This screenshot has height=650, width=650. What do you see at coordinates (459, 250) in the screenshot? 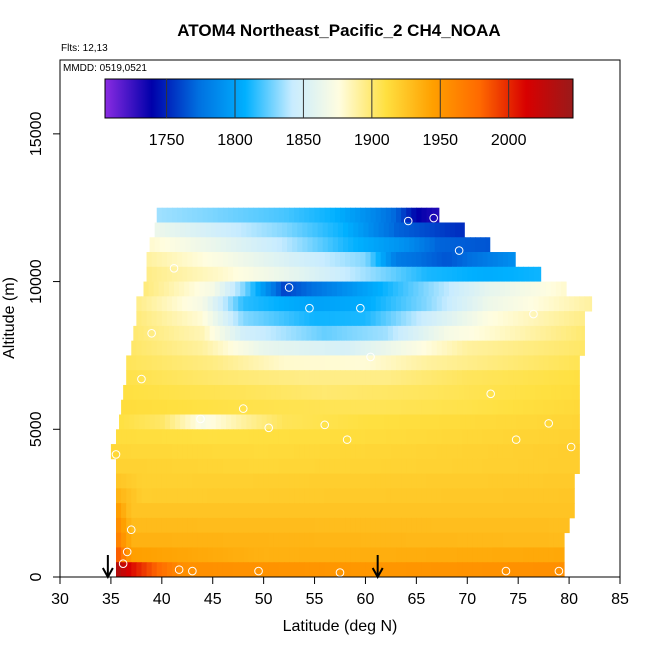
I see `sample-point` at bounding box center [459, 250].